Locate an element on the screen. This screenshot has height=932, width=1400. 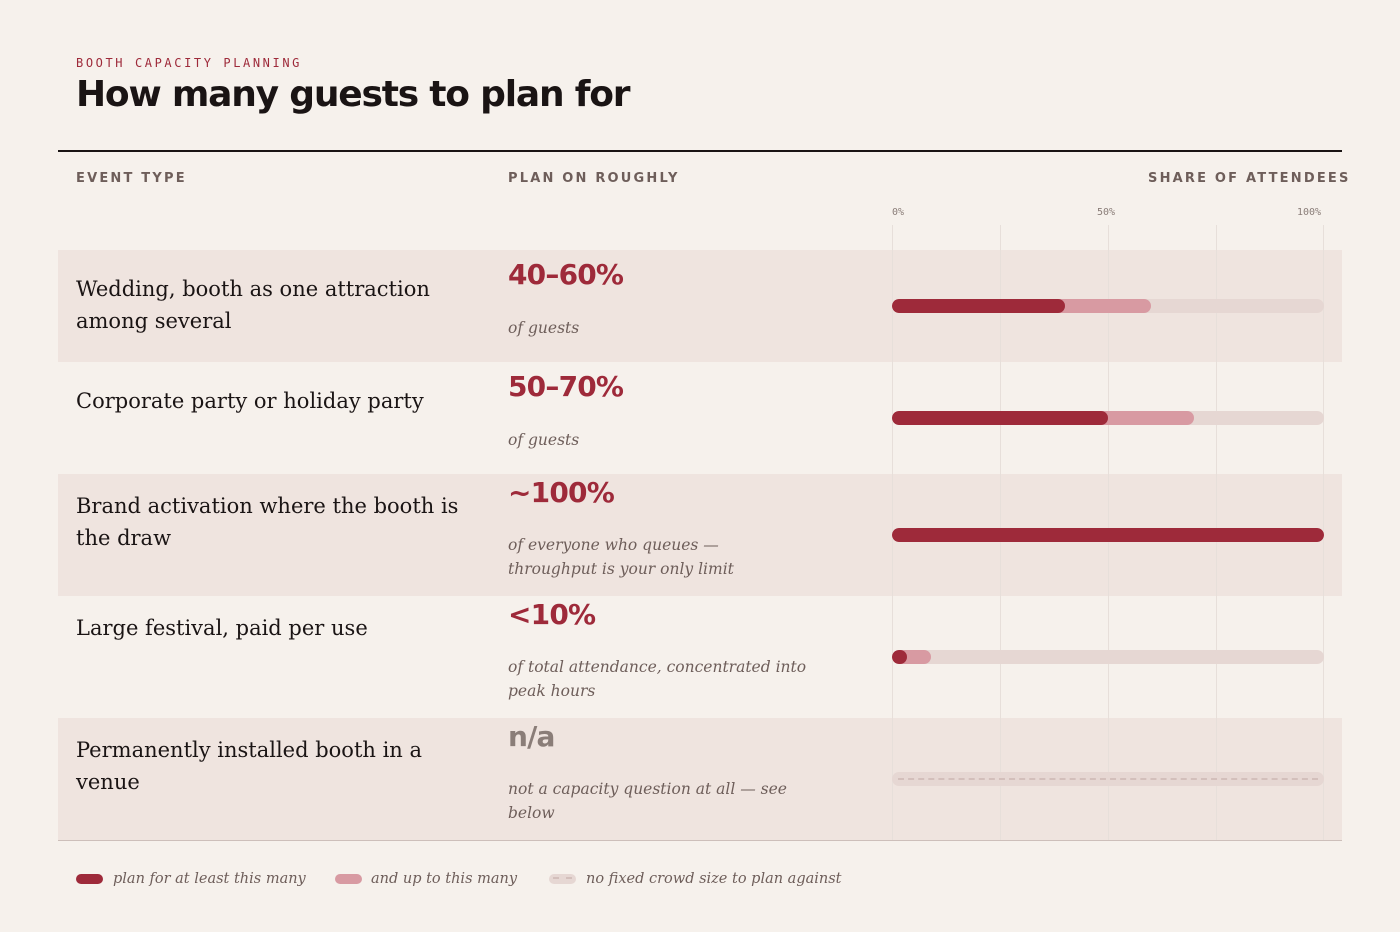
legend-swatch-min is located at coordinates (89, 879).